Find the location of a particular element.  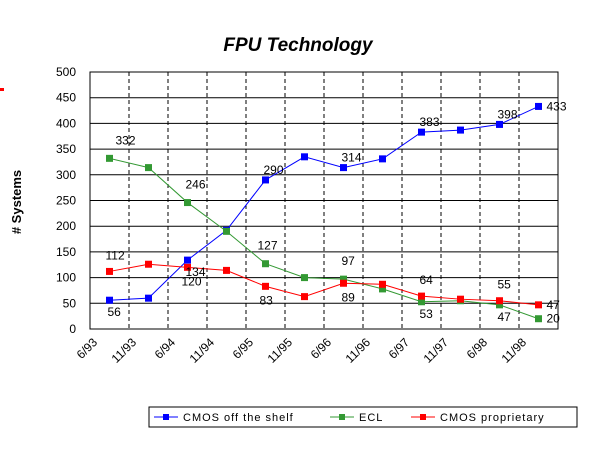

x-tick-label: 6/93 is located at coordinates (87, 348).